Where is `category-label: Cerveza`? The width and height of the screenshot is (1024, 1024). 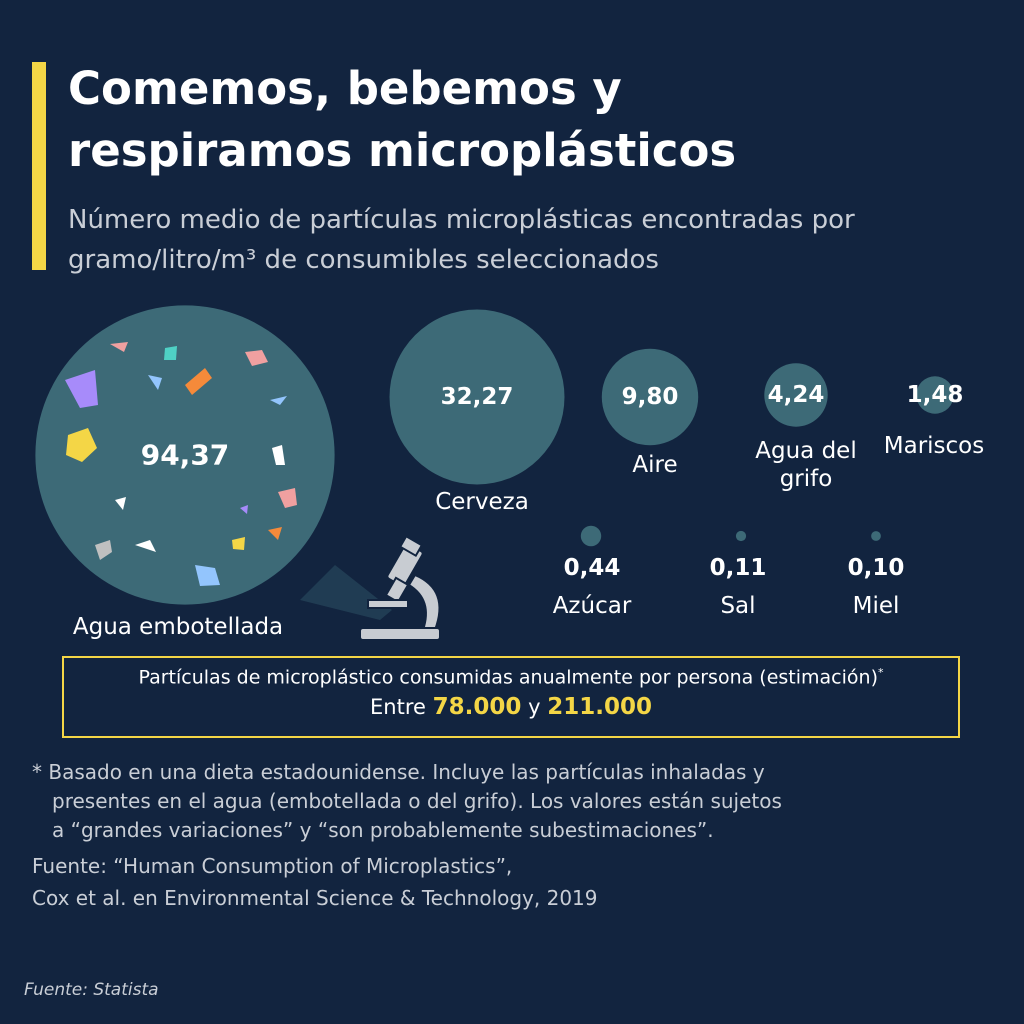
category-label: Cerveza is located at coordinates (482, 502).